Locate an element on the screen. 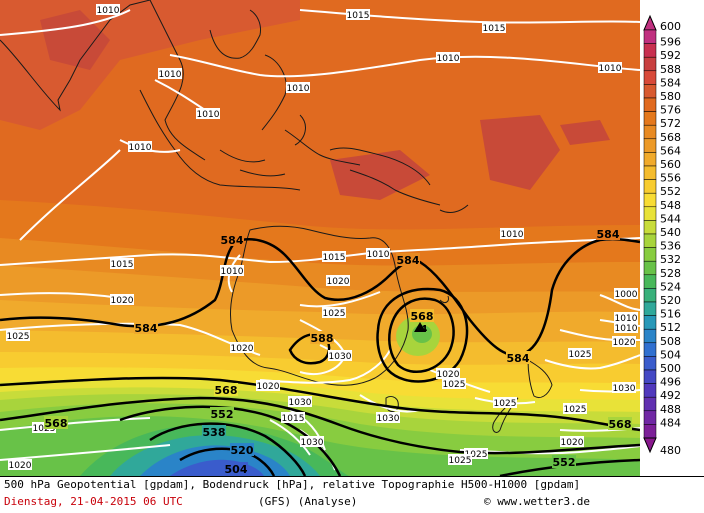  low-pressure-marker: 4 is located at coordinates (424, 329).